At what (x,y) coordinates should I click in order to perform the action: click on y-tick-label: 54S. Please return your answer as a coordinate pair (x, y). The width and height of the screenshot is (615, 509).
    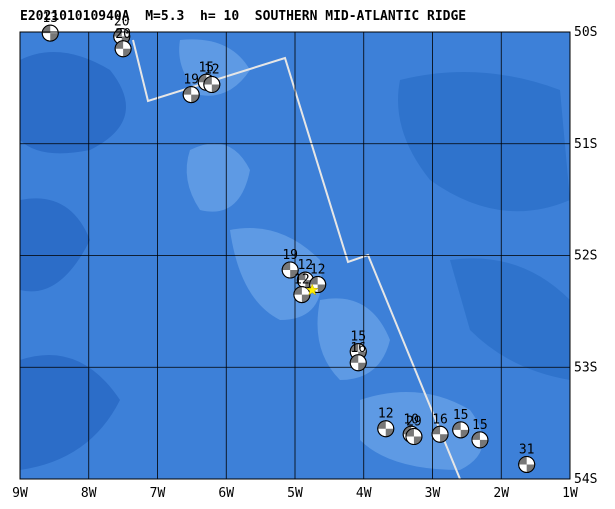
    Looking at the image, I should click on (585, 479).